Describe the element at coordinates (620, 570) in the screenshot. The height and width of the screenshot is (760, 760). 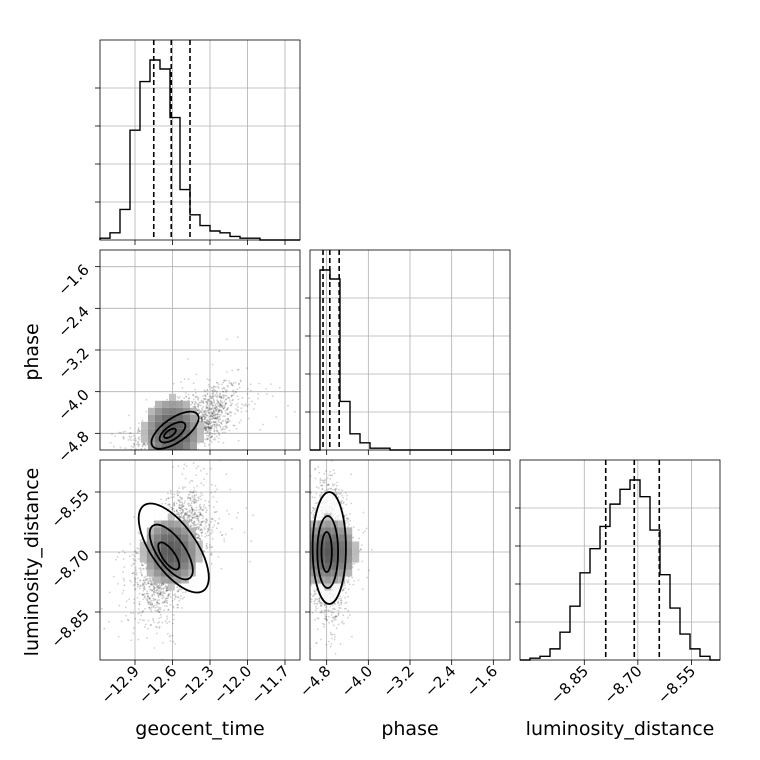
I see `hist-luminosity-distance-bars` at that location.